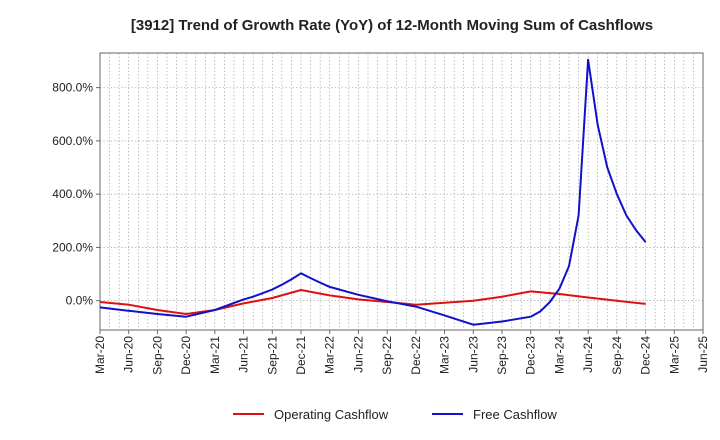 This screenshot has width=720, height=440. I want to click on legend-label-operating-cashflow: Operating Cashflow, so click(331, 414).